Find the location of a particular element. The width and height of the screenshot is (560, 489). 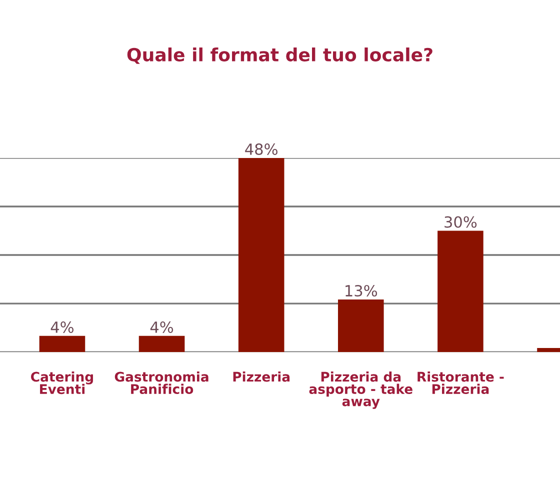

data-label: 48% is located at coordinates (261, 149).